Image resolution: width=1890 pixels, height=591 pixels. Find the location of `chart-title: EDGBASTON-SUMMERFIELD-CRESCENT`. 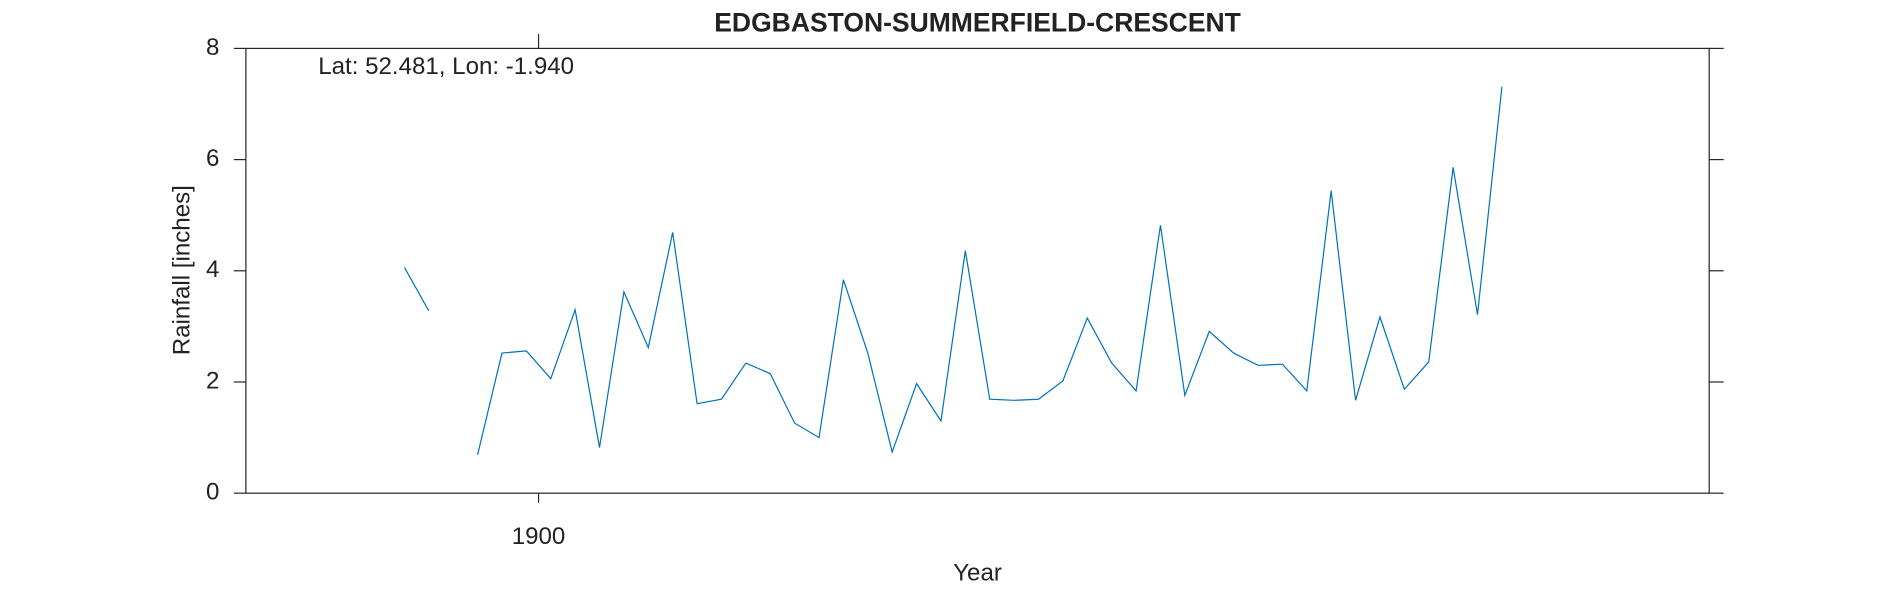

chart-title: EDGBASTON-SUMMERFIELD-CRESCENT is located at coordinates (977, 22).